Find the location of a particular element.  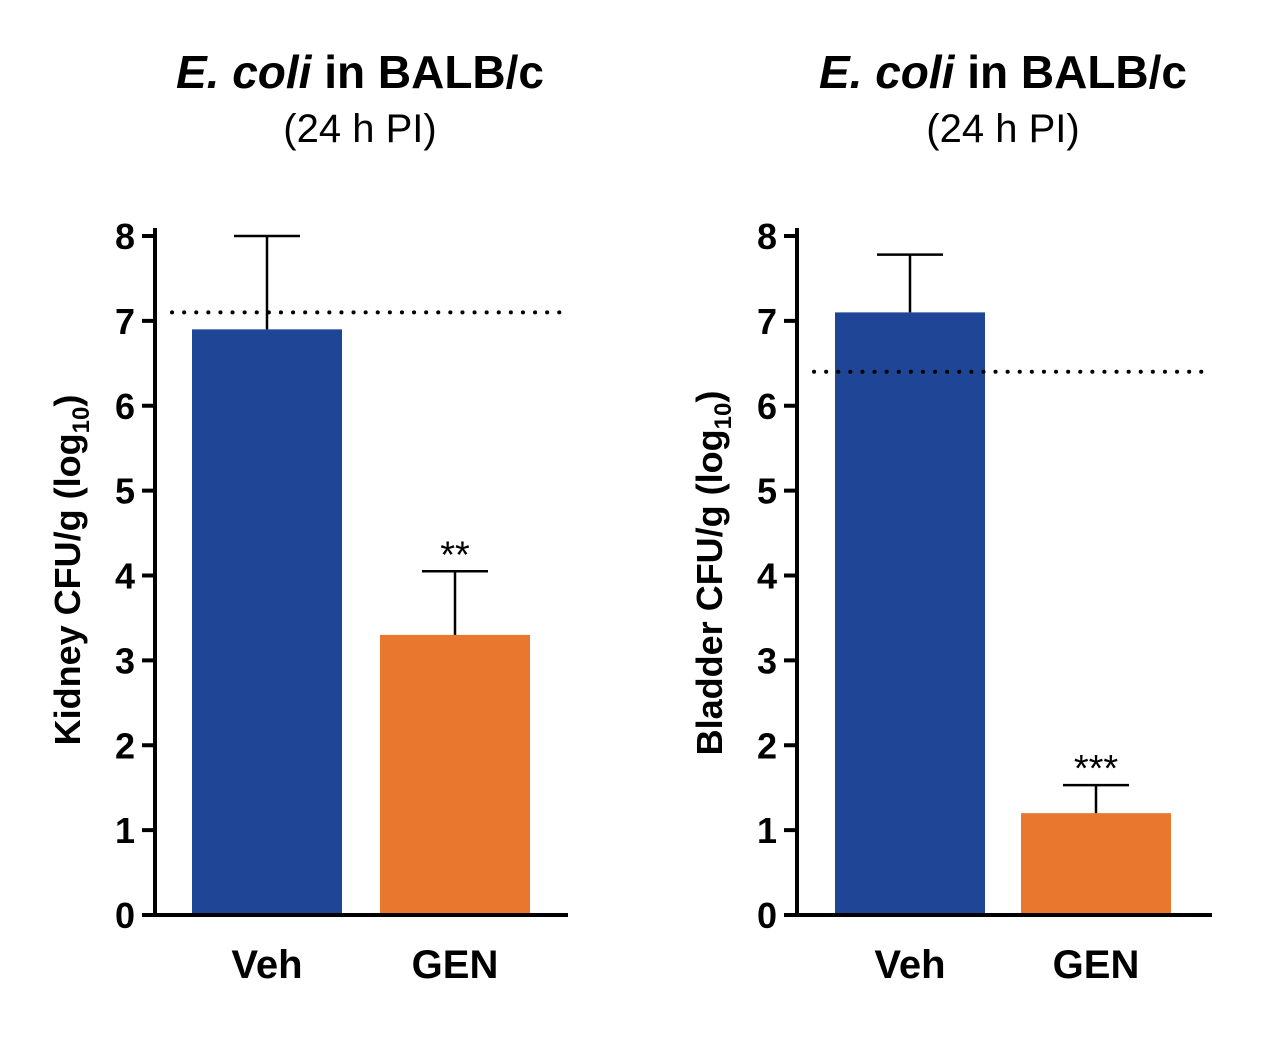

significance-label: *** is located at coordinates (1096, 769).